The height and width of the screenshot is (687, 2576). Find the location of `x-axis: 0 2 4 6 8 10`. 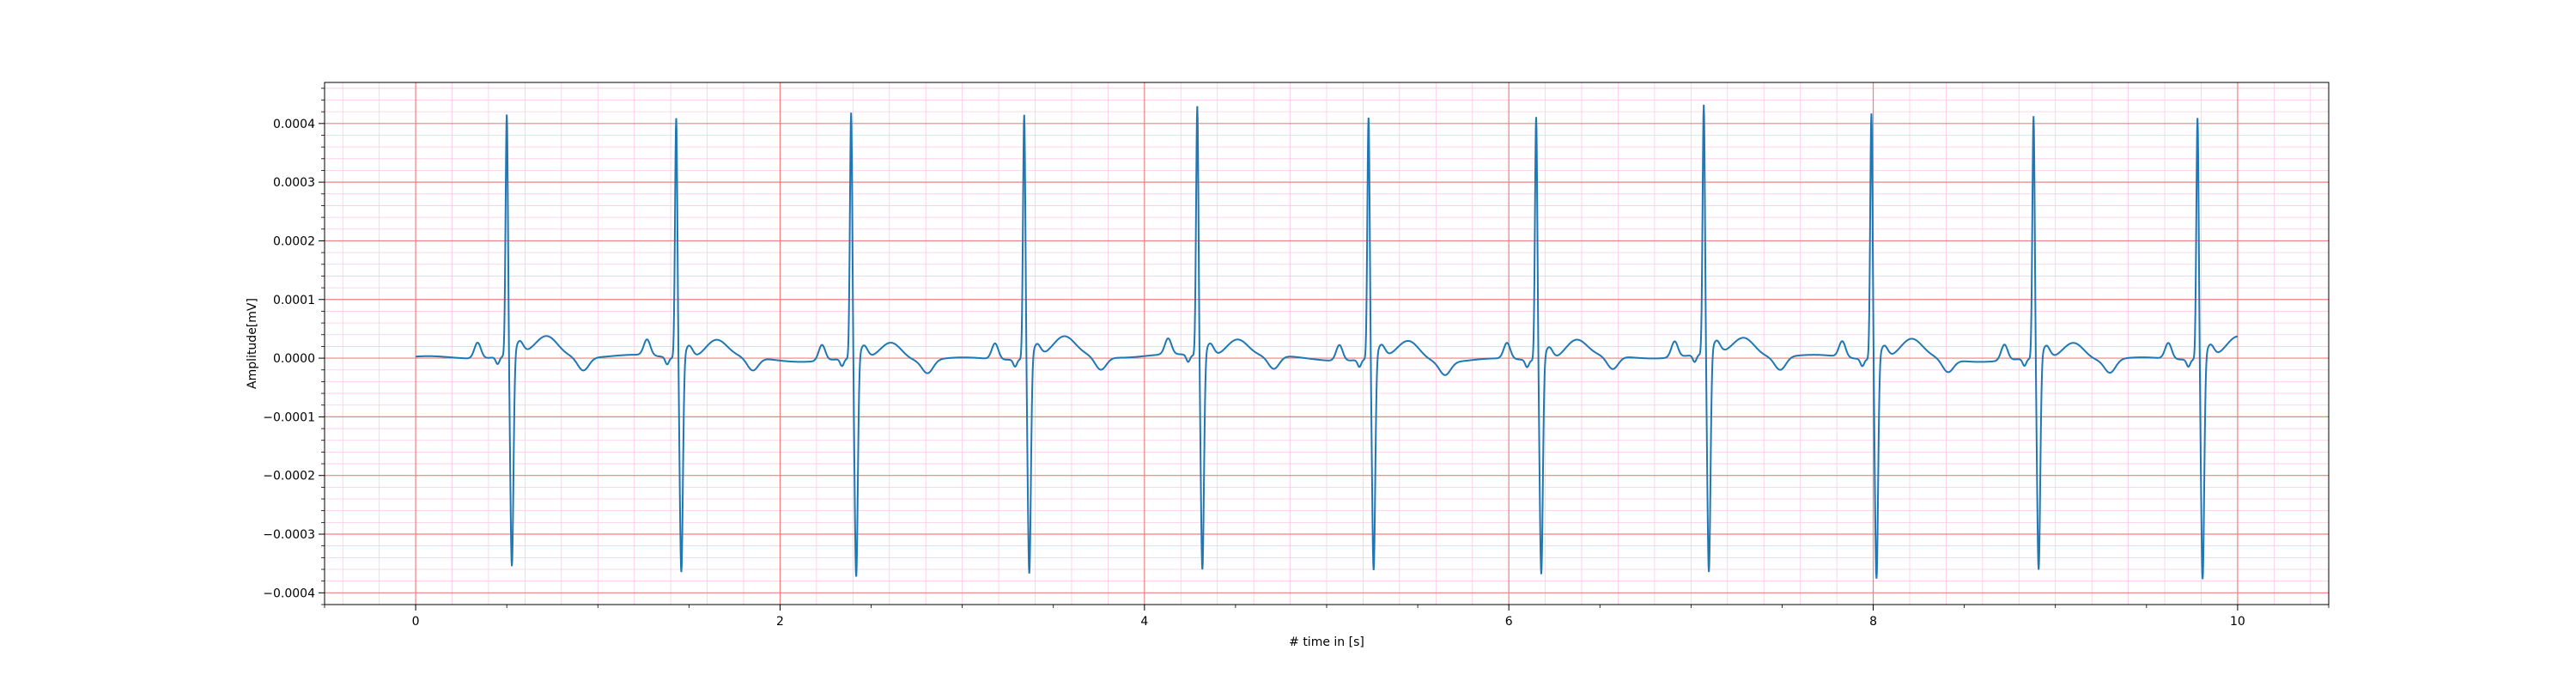

x-axis: 0 2 4 6 8 10 is located at coordinates (1327, 617).